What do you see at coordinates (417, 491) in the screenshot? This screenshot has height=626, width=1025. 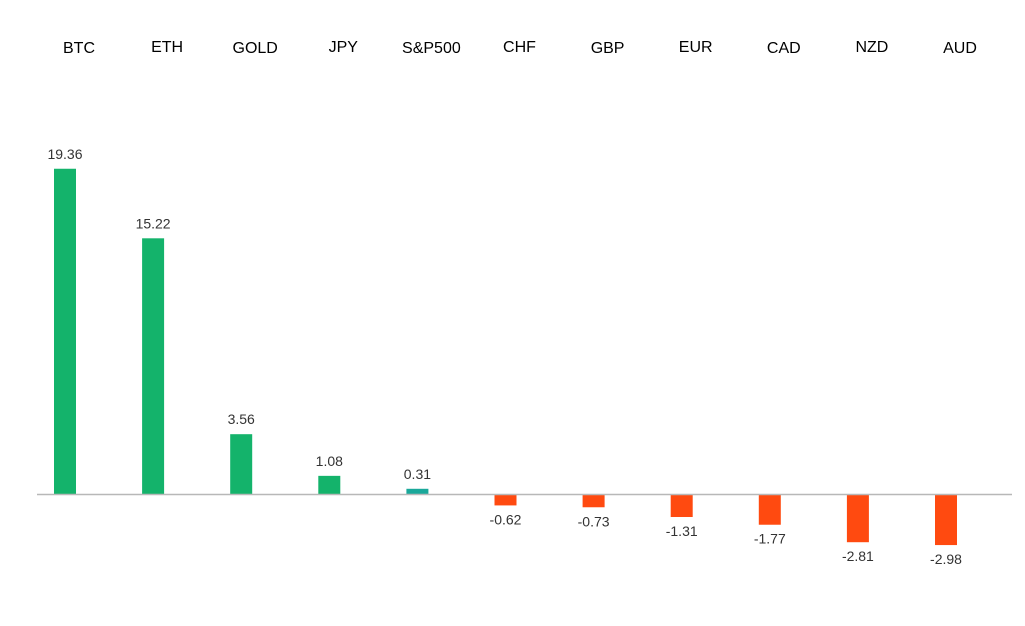 I see `bar-sp500` at bounding box center [417, 491].